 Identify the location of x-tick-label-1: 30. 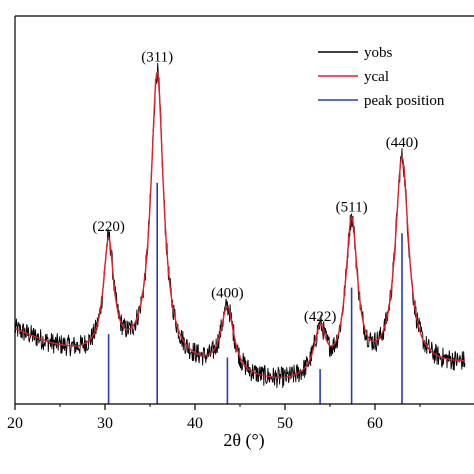
(105, 423).